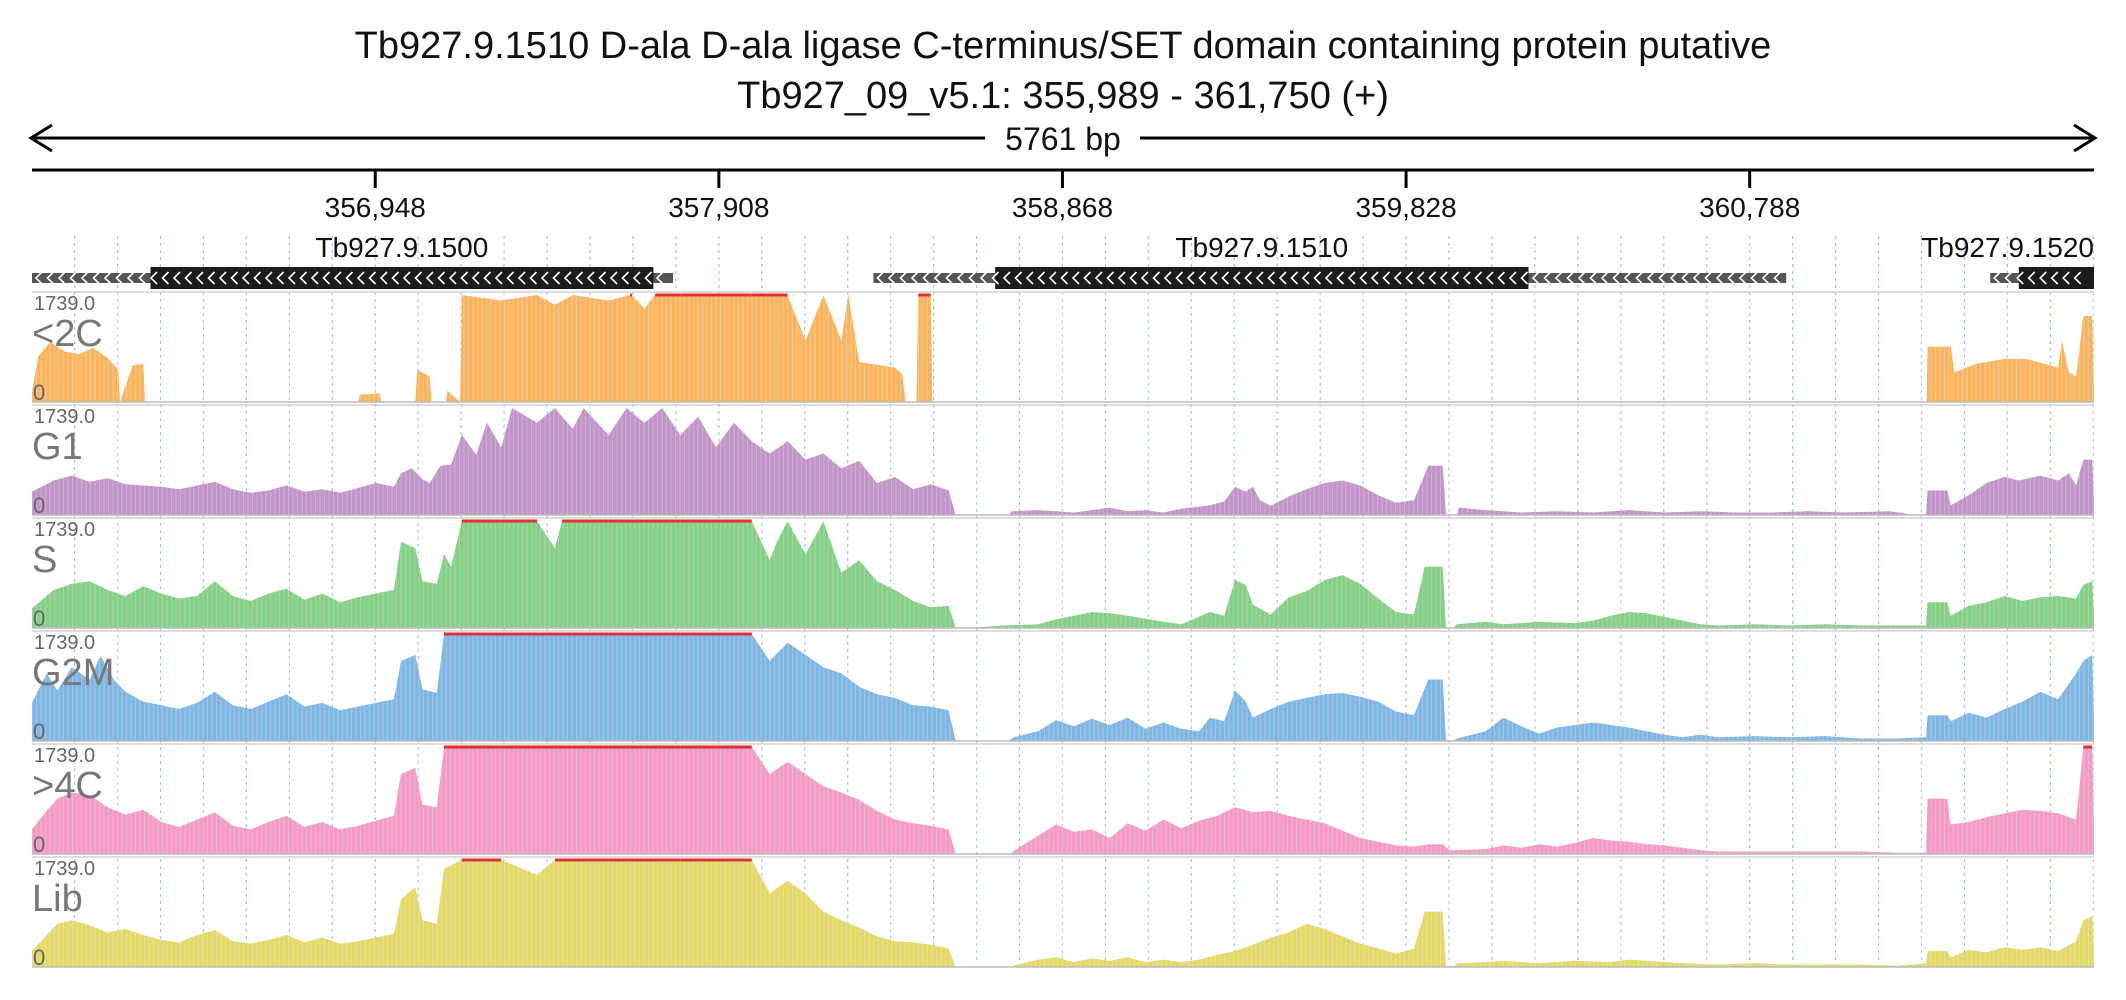  I want to click on gene-label: Tb927.9.1510, so click(1261, 247).